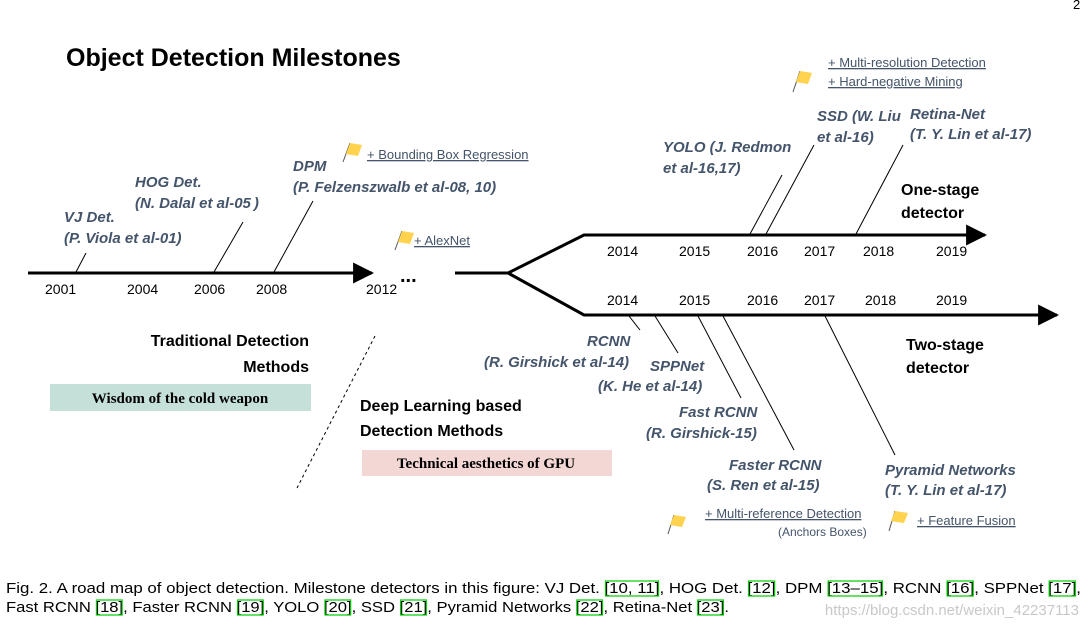 The width and height of the screenshot is (1088, 633). I want to click on citation-ref: [20], so click(338, 607).